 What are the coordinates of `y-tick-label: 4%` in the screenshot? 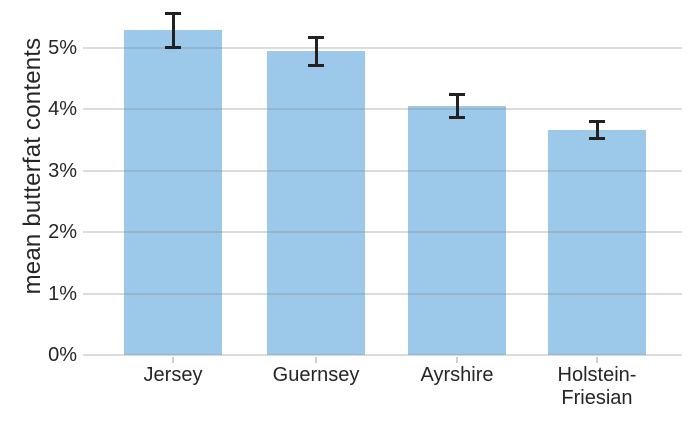 It's located at (62, 109).